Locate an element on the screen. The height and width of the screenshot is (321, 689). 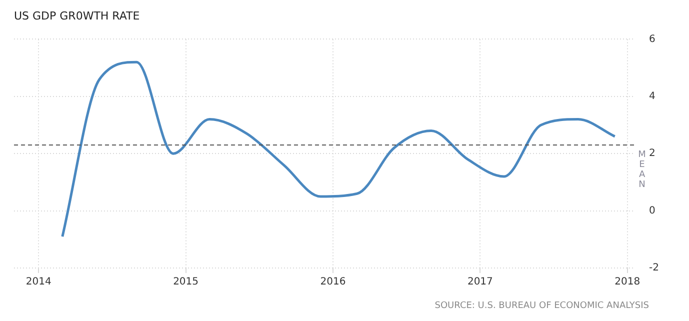
source-note: SOURCE: U.S. BUREAU OF ECONOMIC ANALYSIS is located at coordinates (542, 305).